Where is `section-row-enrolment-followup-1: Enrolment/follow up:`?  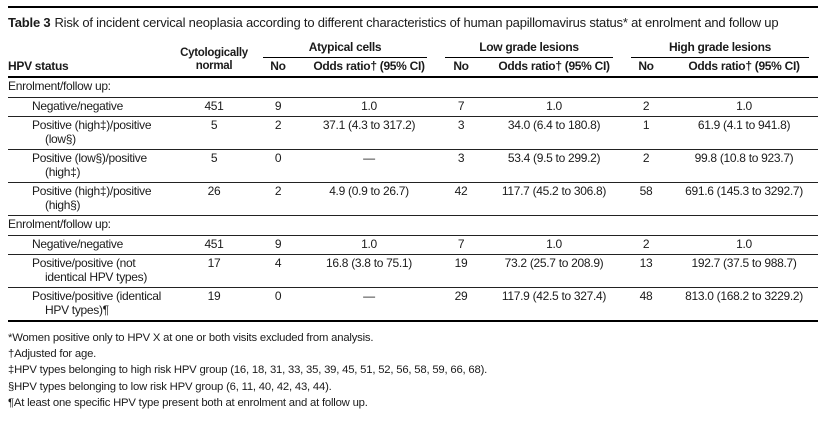
section-row-enrolment-followup-1: Enrolment/follow up: is located at coordinates (413, 87).